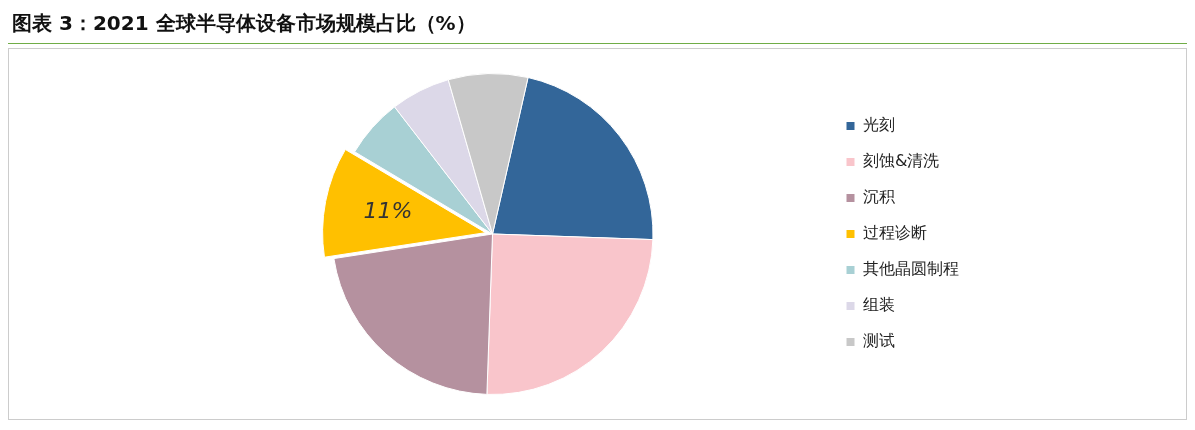  What do you see at coordinates (895, 233) in the screenshot?
I see `legend-label: 过程诊断` at bounding box center [895, 233].